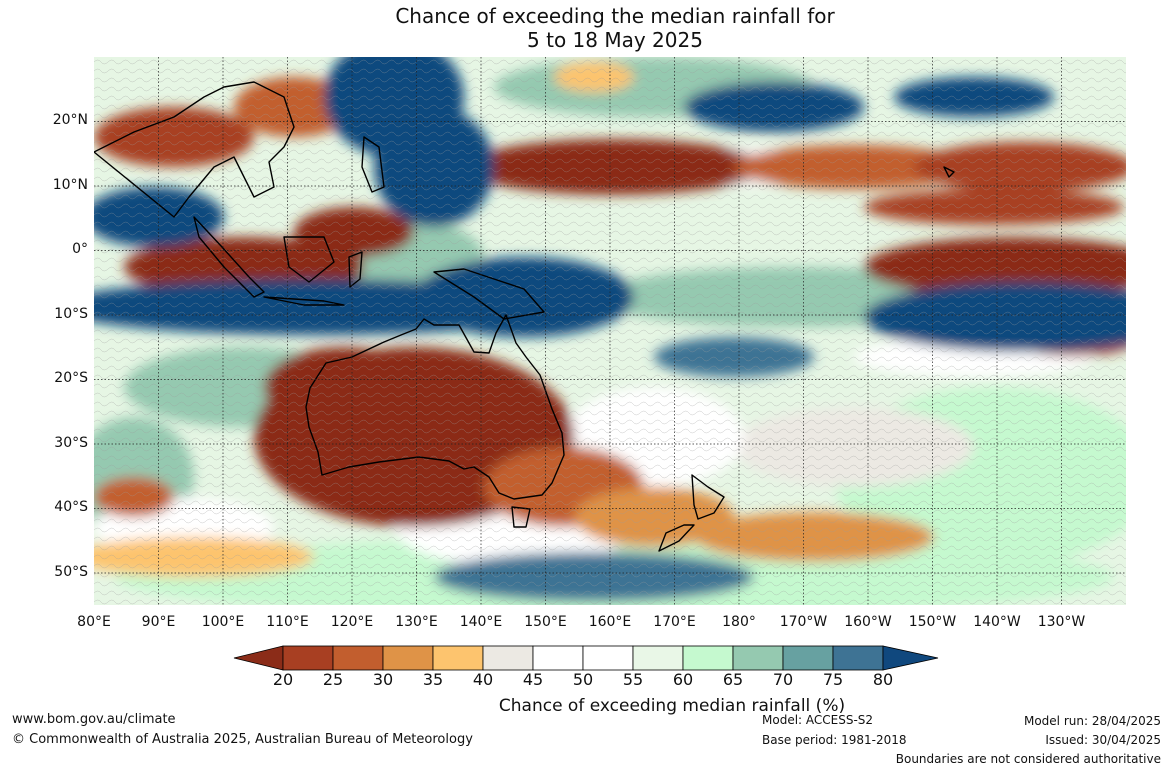 The height and width of the screenshot is (770, 1173). Describe the element at coordinates (674, 622) in the screenshot. I see `lon-label-170e: 170°E` at that location.